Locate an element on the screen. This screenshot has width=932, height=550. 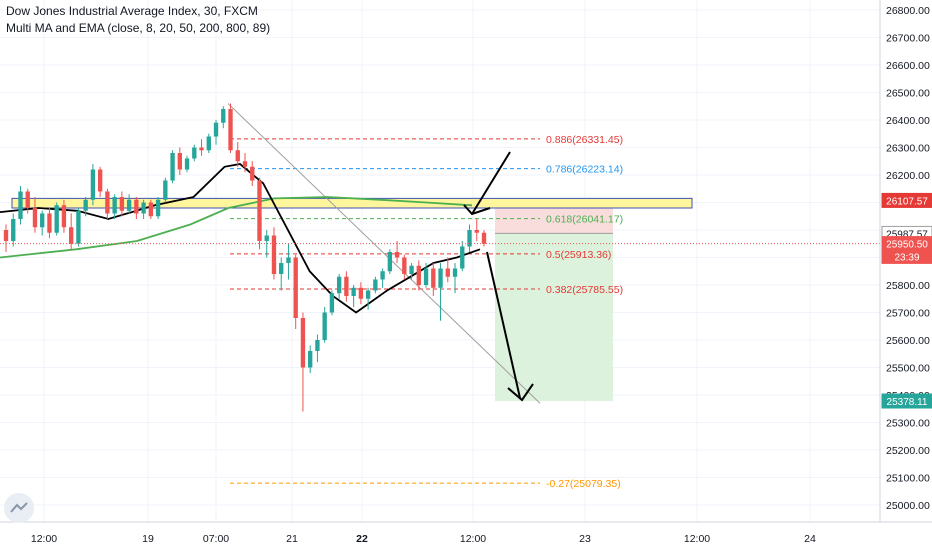
tradingview-logo-icon is located at coordinates (19, 508).